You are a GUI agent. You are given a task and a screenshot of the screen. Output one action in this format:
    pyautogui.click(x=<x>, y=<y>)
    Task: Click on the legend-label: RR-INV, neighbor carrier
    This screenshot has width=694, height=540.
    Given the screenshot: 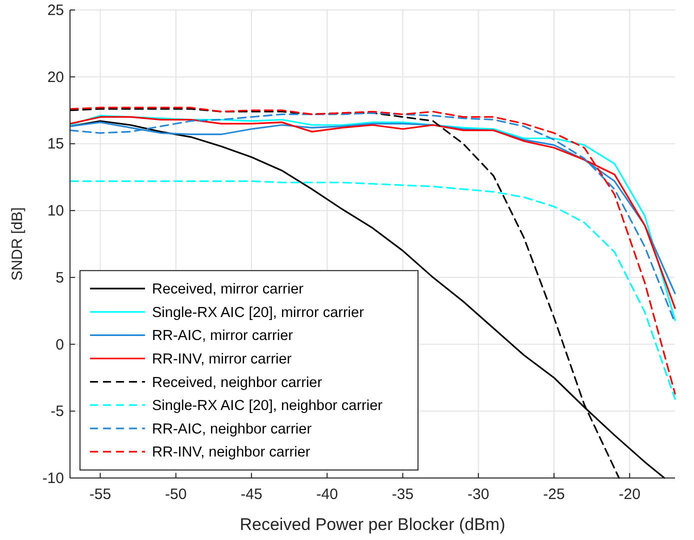 What is the action you would take?
    pyautogui.click(x=231, y=452)
    